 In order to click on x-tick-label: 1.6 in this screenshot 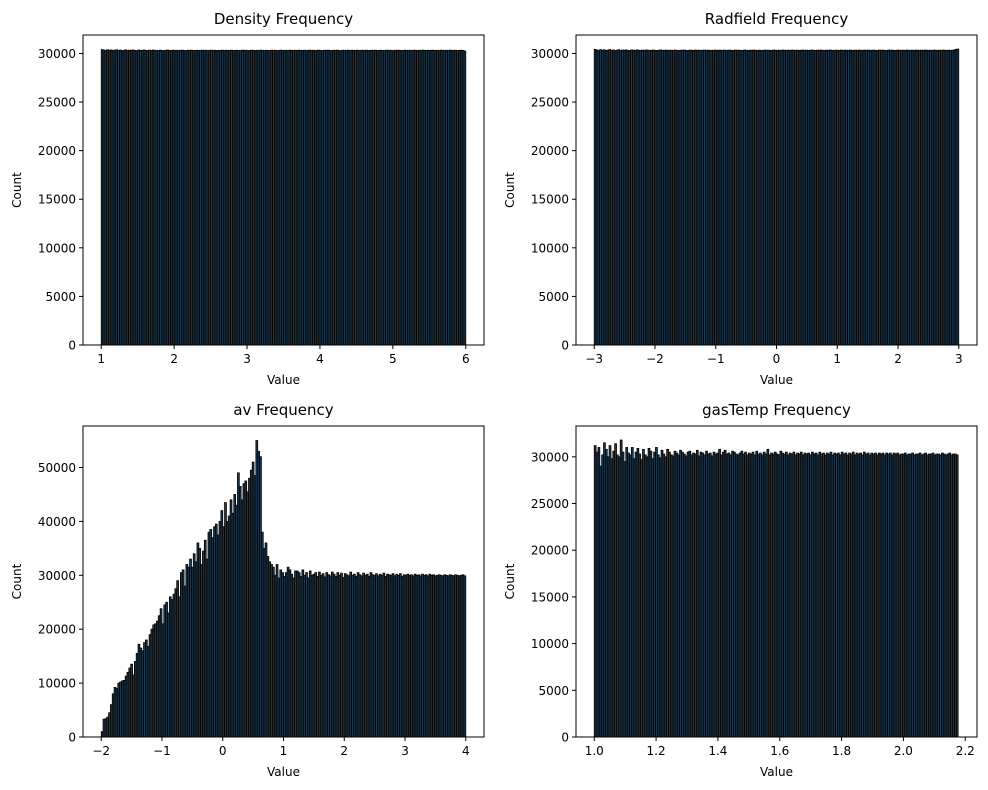, I will do `click(779, 751)`.